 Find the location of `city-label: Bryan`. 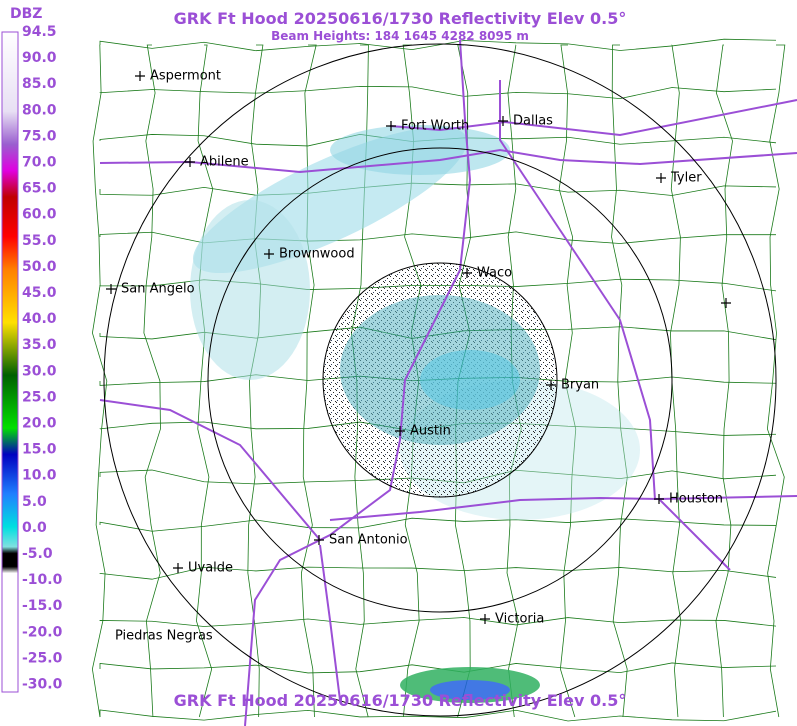

city-label: Bryan is located at coordinates (580, 385).